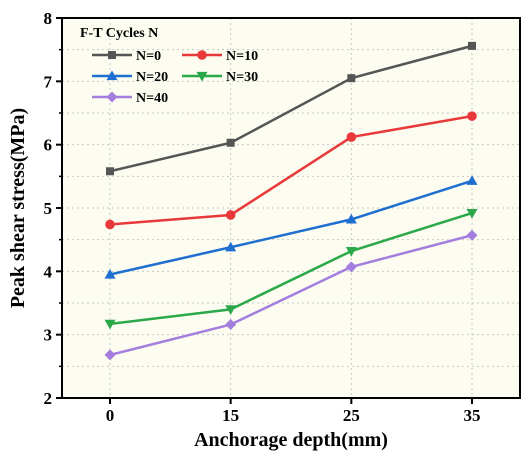  I want to click on x-tick-label: 15, so click(230, 415).